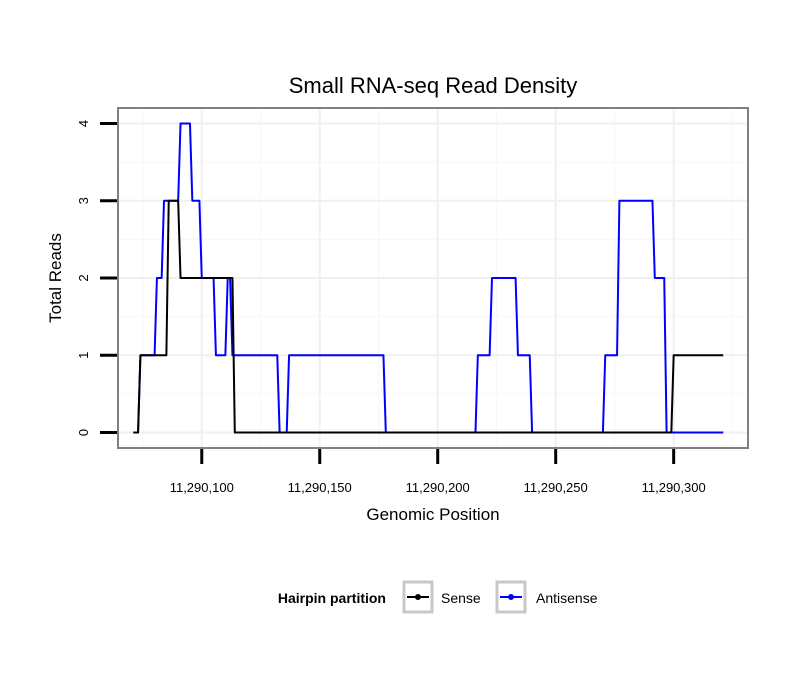 Image resolution: width=810 pixels, height=690 pixels. Describe the element at coordinates (332, 598) in the screenshot. I see `legend-title: Hairpin partition` at that location.